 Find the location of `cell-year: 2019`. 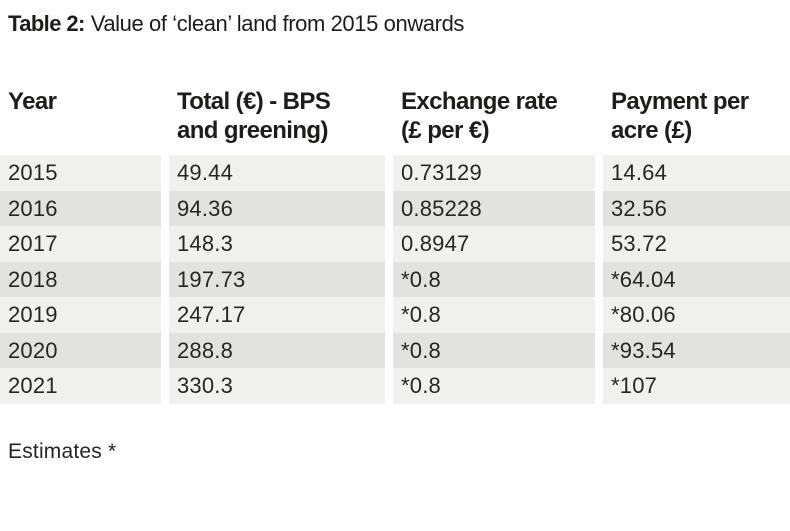

cell-year: 2019 is located at coordinates (80, 315).